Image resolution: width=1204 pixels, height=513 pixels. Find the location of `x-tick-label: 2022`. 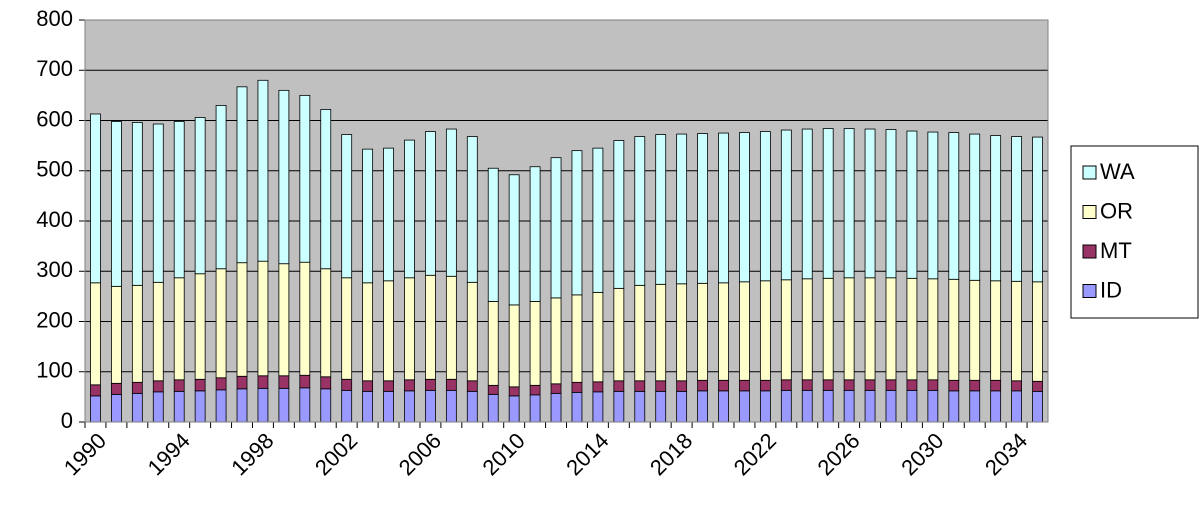

x-tick-label: 2022 is located at coordinates (755, 454).